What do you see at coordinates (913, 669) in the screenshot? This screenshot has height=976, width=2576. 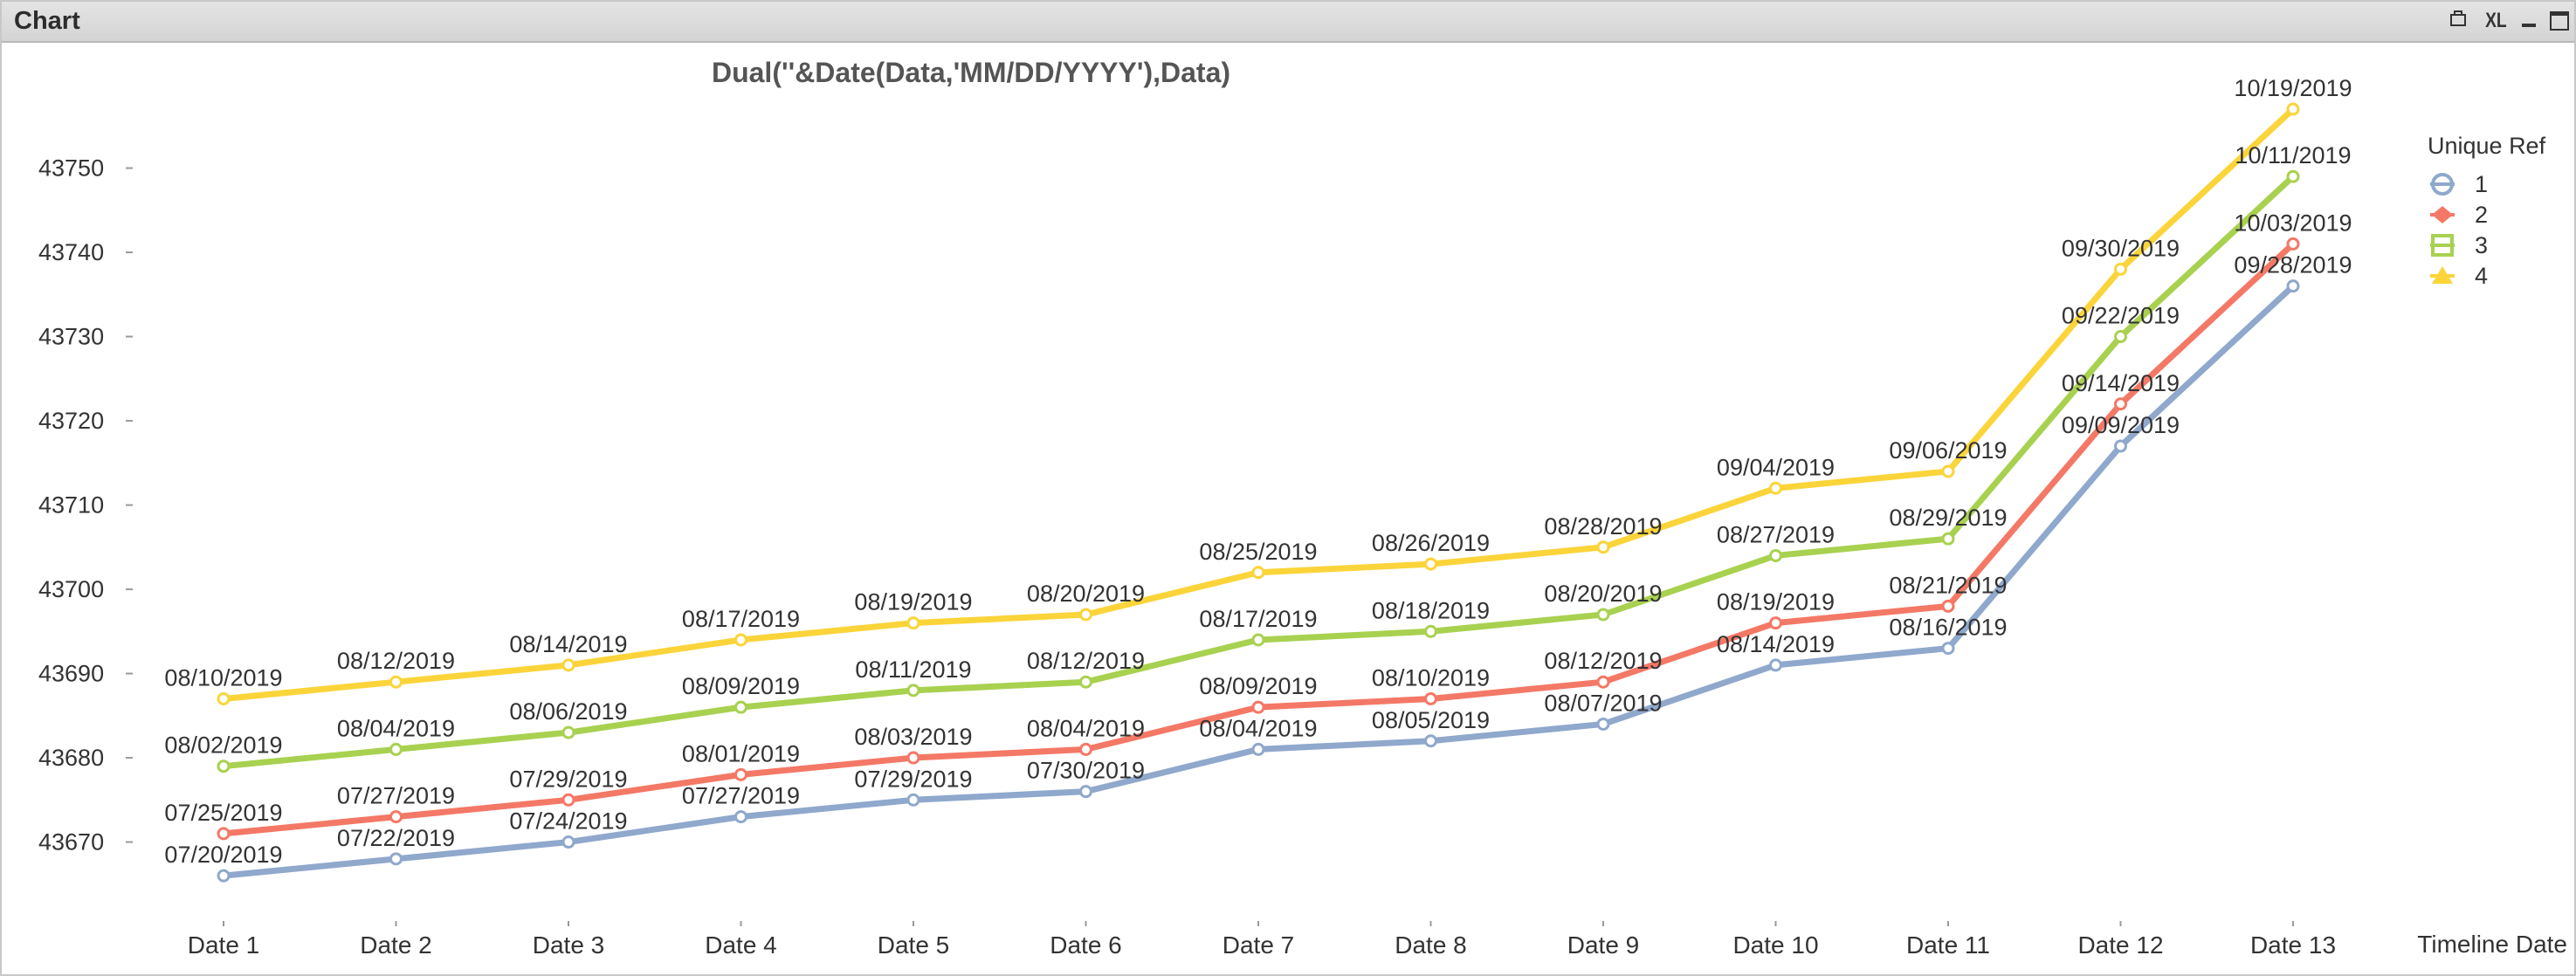 I see `data-label: 08/11/2019` at bounding box center [913, 669].